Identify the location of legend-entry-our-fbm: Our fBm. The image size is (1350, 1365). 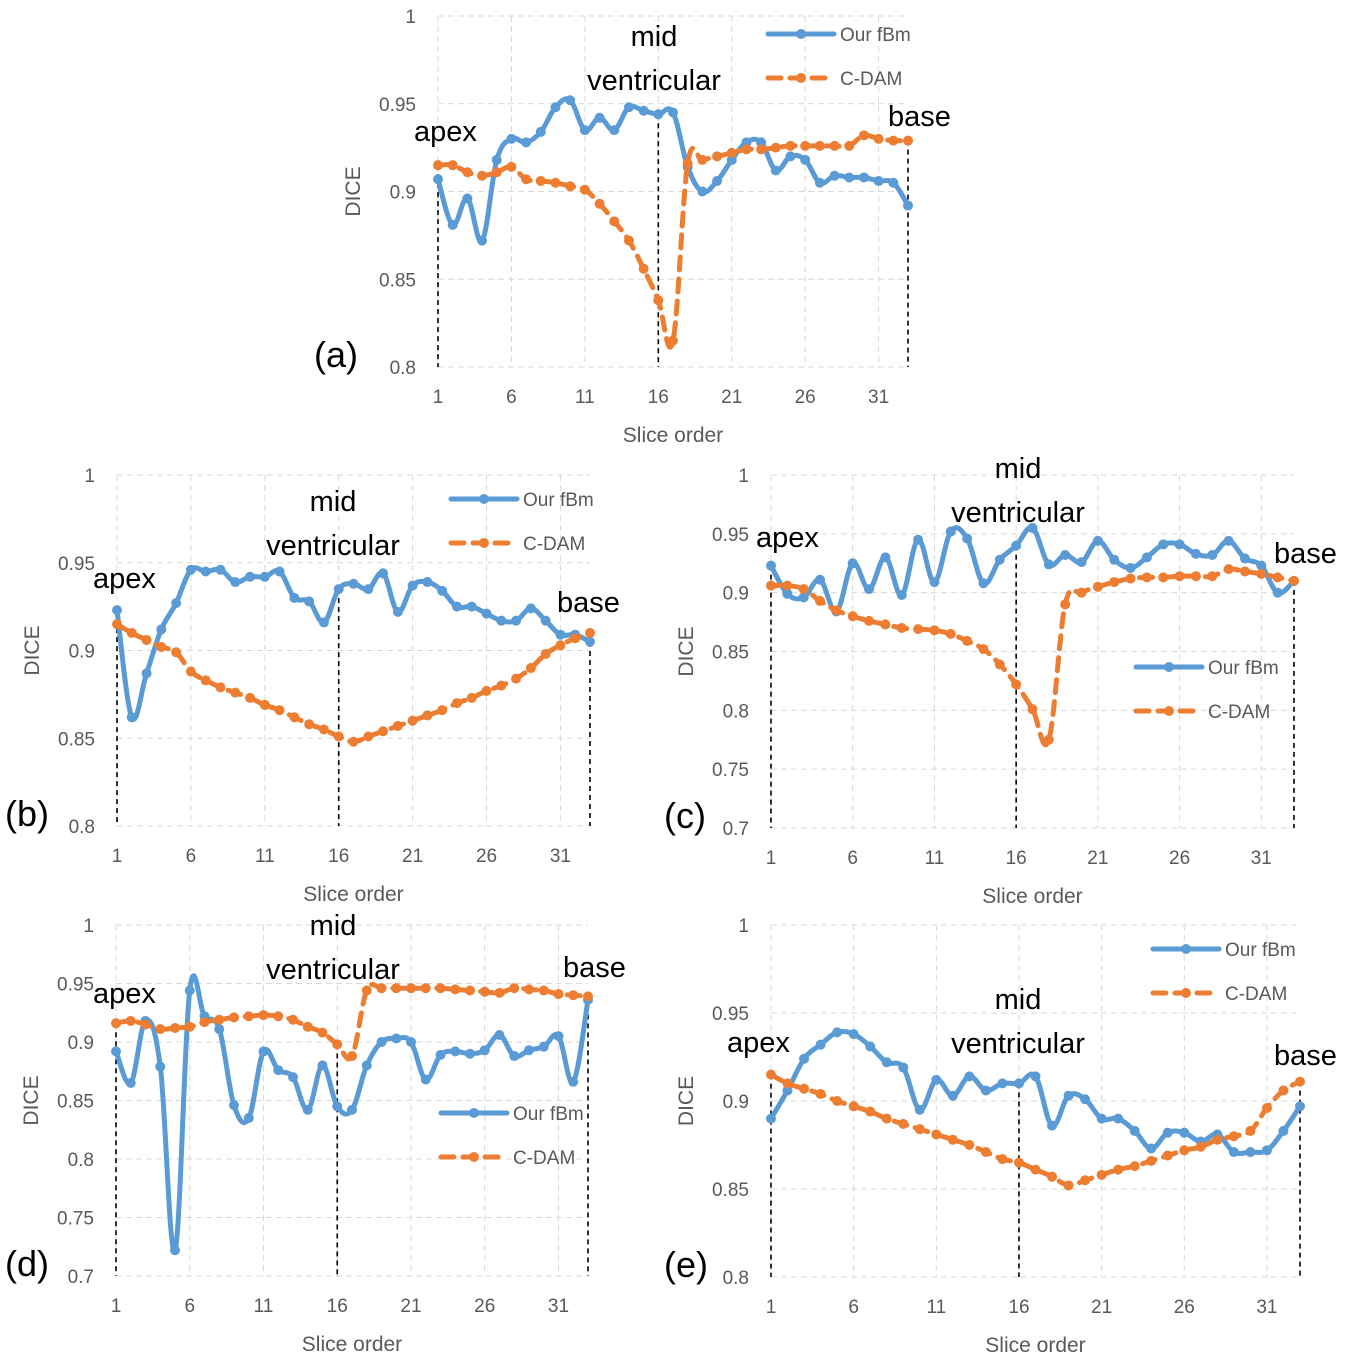
(1206, 668).